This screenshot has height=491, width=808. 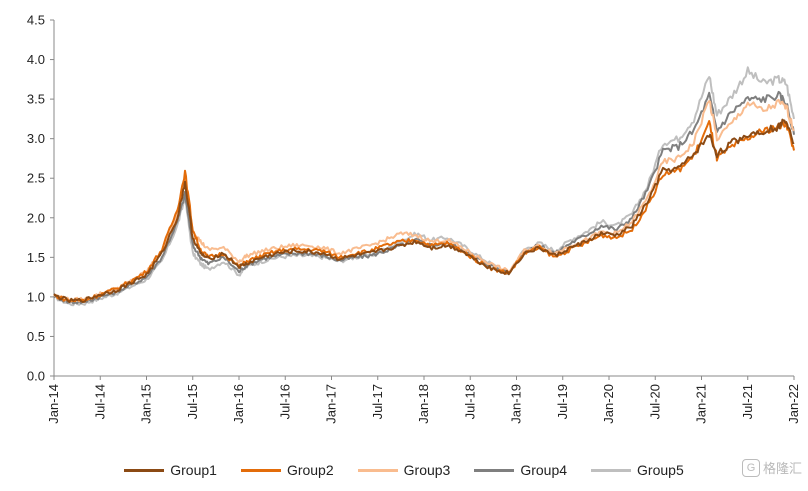 What do you see at coordinates (192, 401) in the screenshot?
I see `x-tick-label: Jul-15` at bounding box center [192, 401].